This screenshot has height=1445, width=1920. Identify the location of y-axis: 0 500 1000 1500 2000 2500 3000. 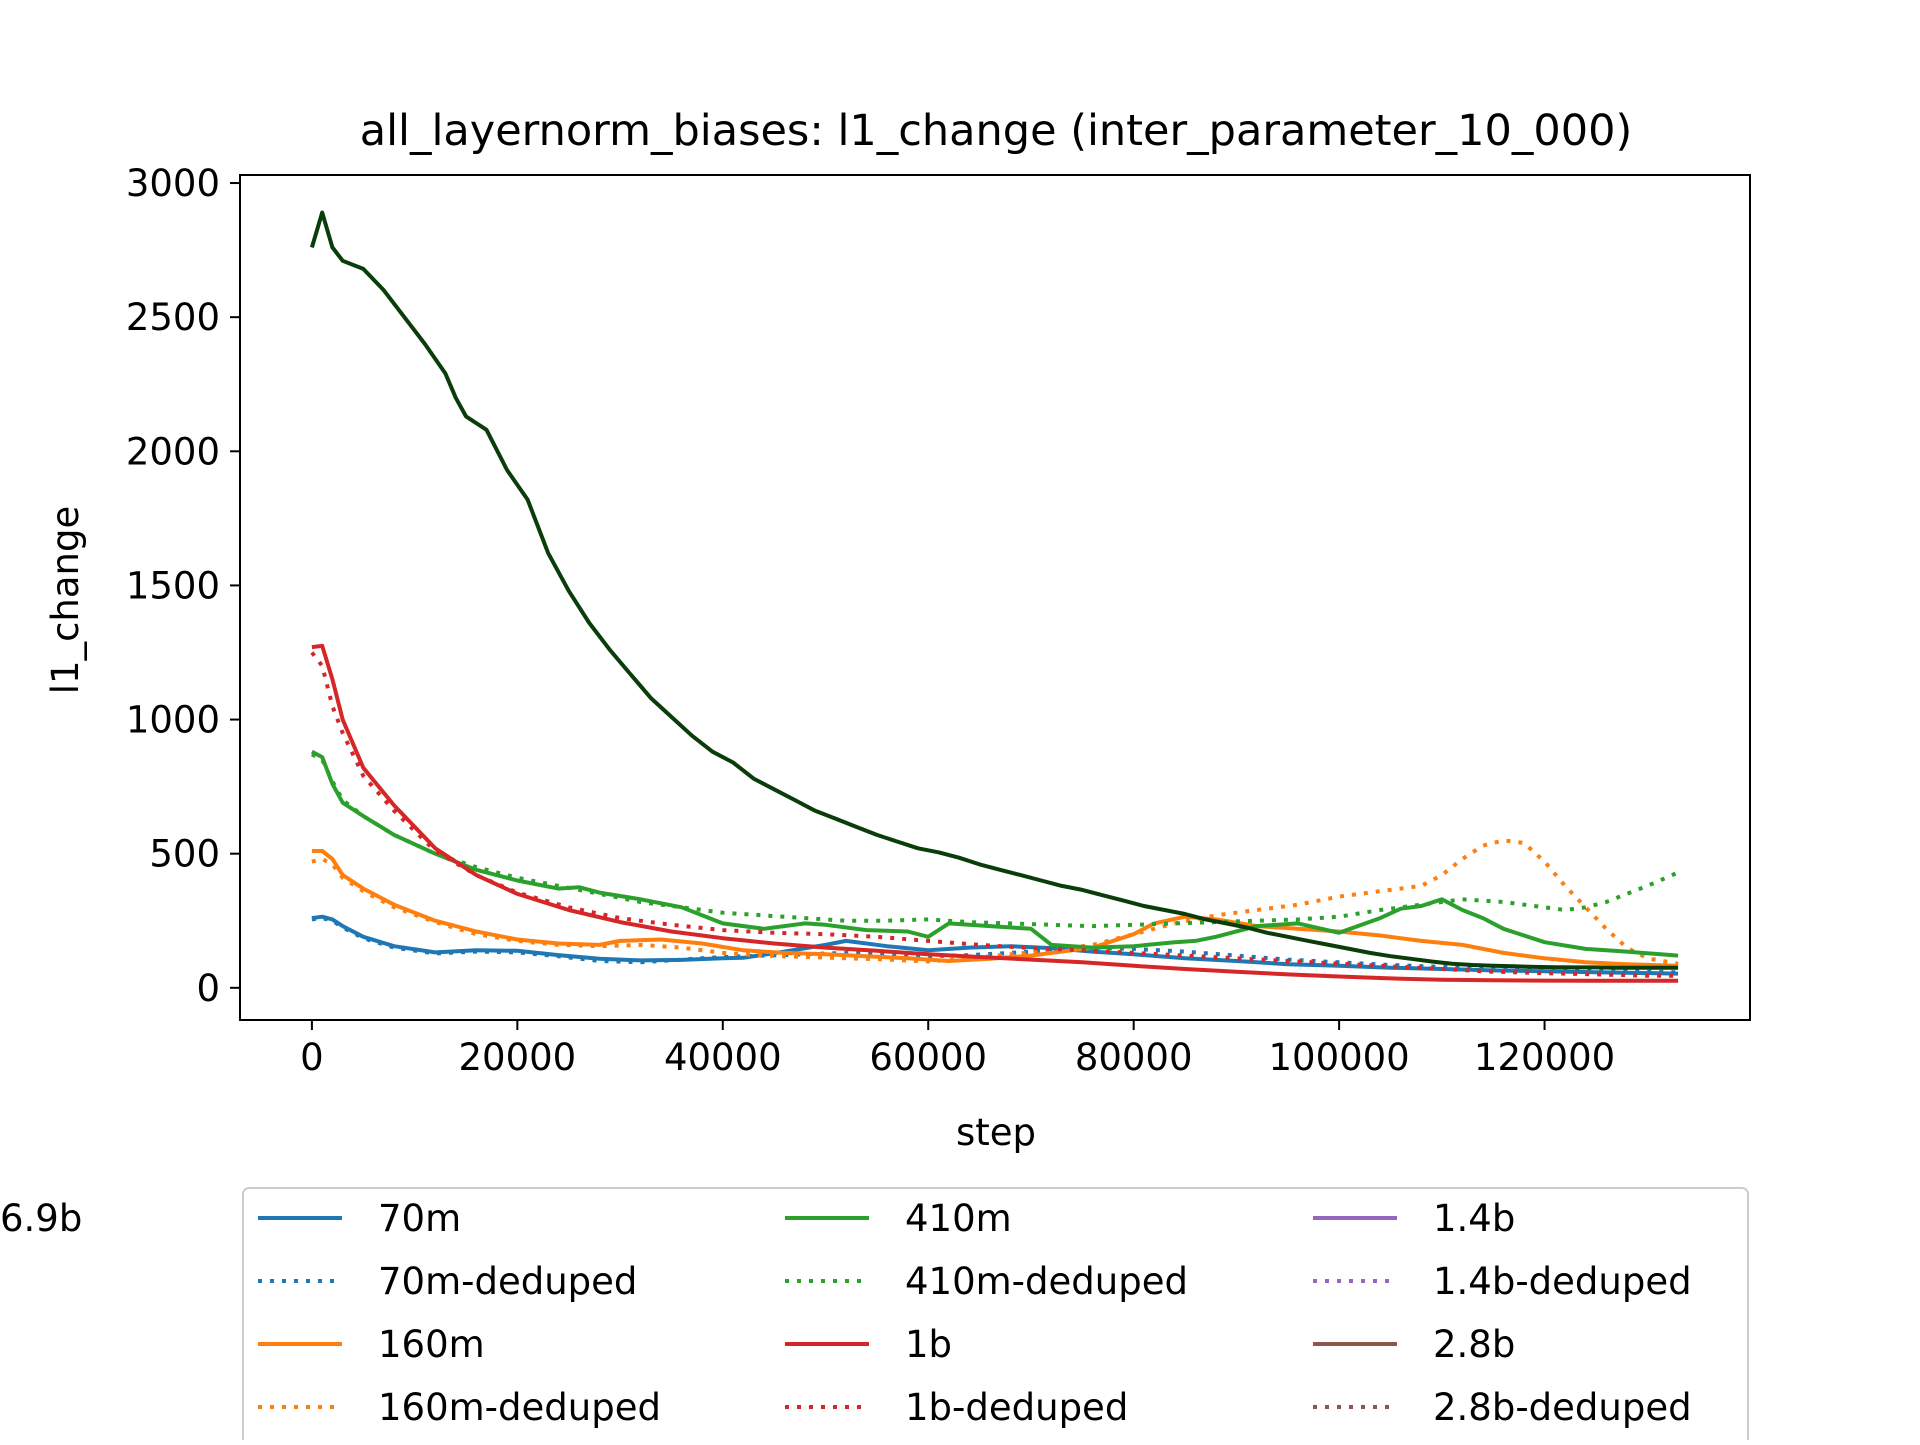
(183, 586).